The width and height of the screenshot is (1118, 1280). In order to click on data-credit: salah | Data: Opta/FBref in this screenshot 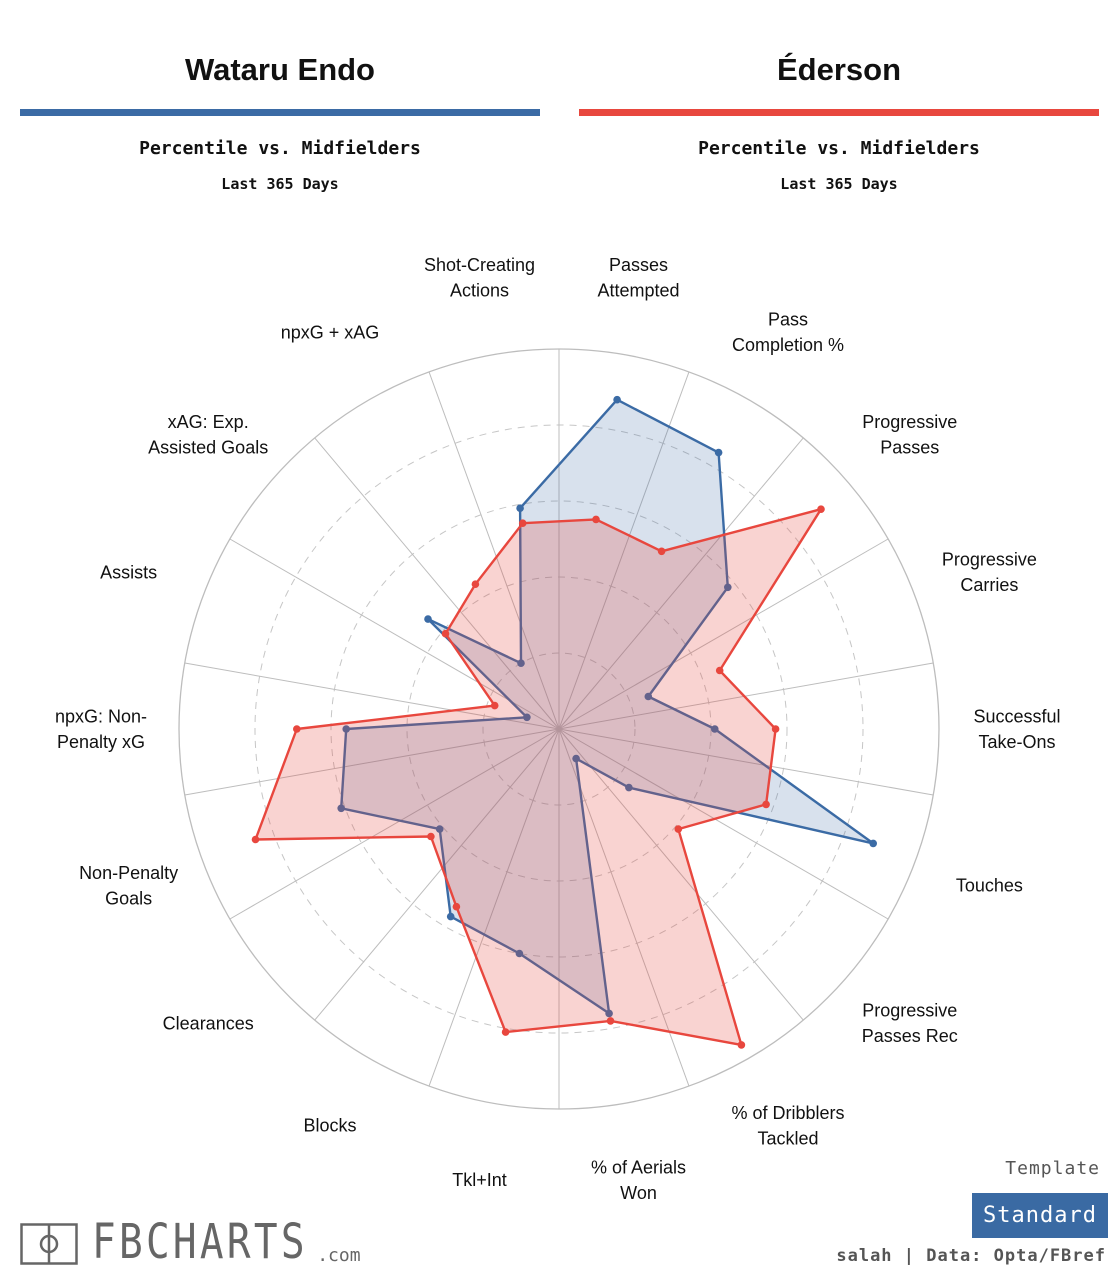, I will do `click(971, 1256)`.